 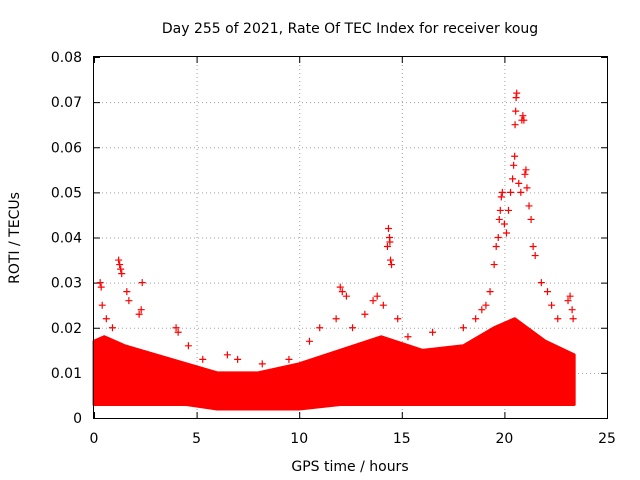 What do you see at coordinates (15, 238) in the screenshot?
I see `y-axis-title: ROTI / TECUs` at bounding box center [15, 238].